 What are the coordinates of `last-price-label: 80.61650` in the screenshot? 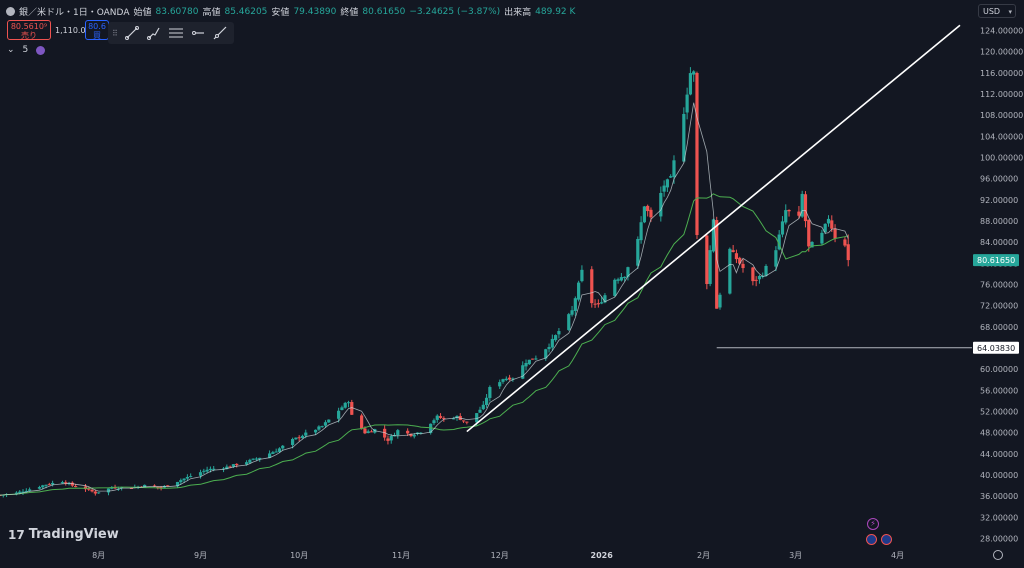 It's located at (996, 260).